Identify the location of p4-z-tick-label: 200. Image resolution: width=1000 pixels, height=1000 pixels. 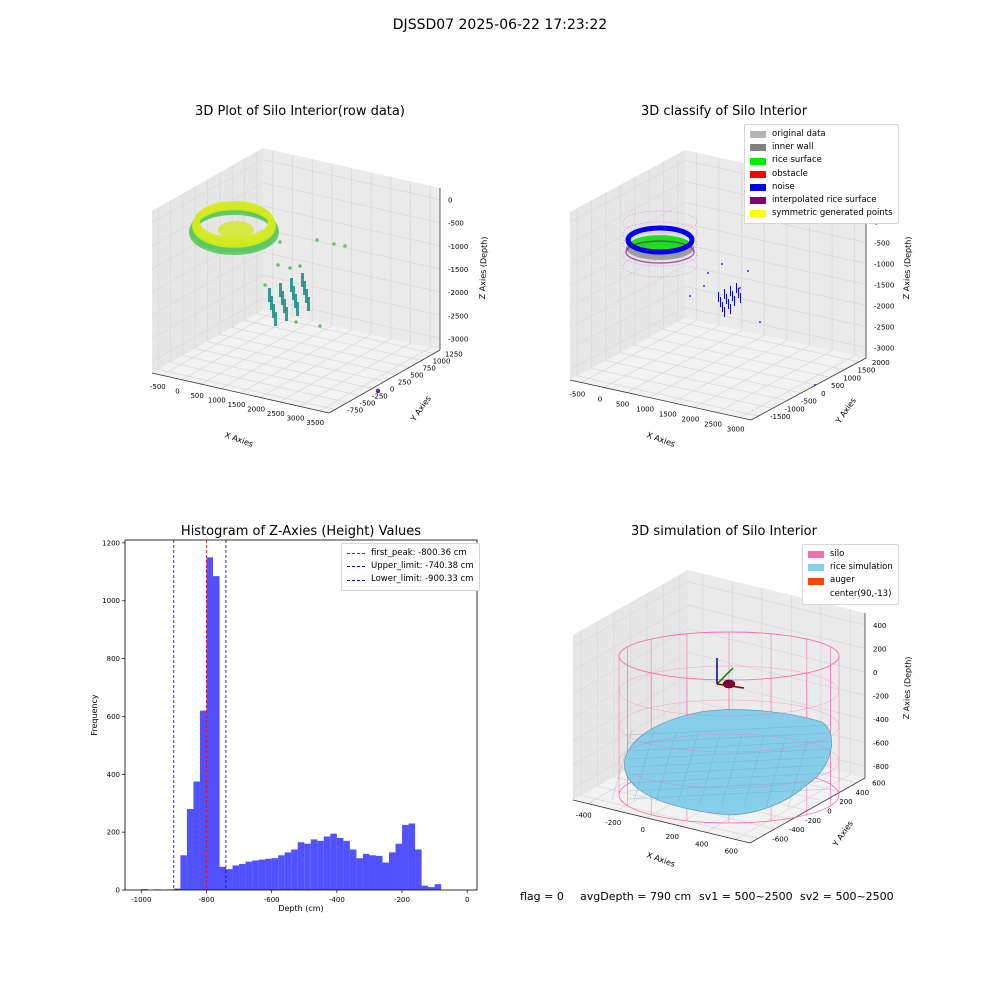
(879, 649).